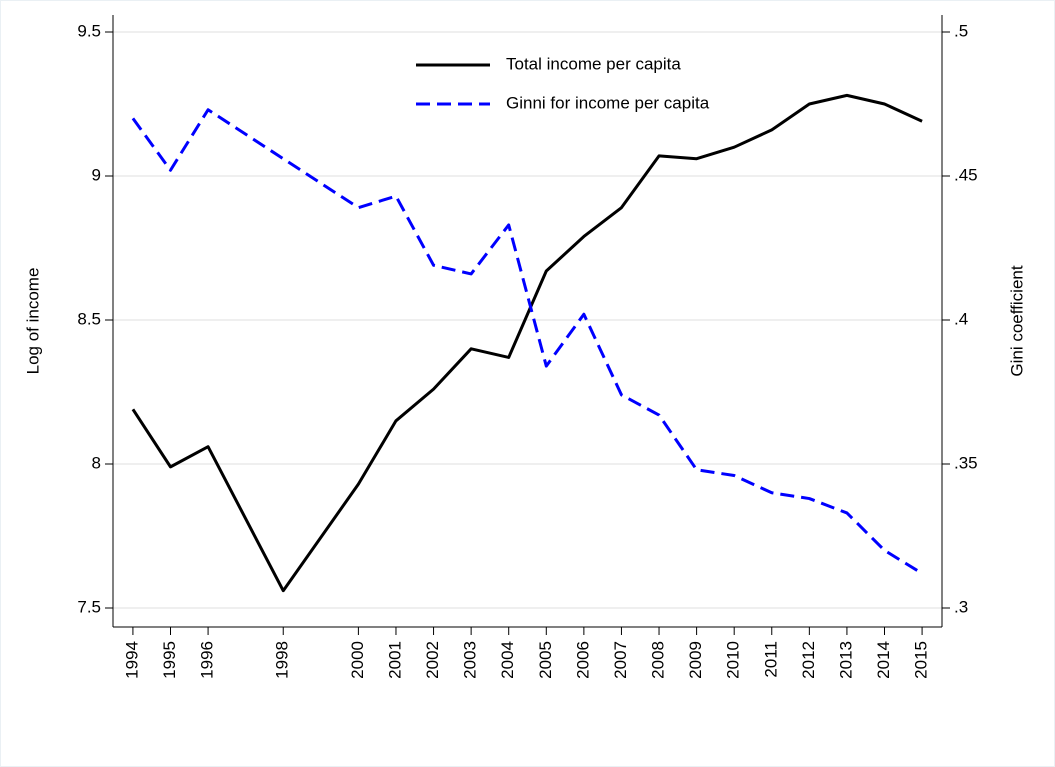 This screenshot has height=767, width=1055. Describe the element at coordinates (96, 174) in the screenshot. I see `y-tick-label: 9` at that location.